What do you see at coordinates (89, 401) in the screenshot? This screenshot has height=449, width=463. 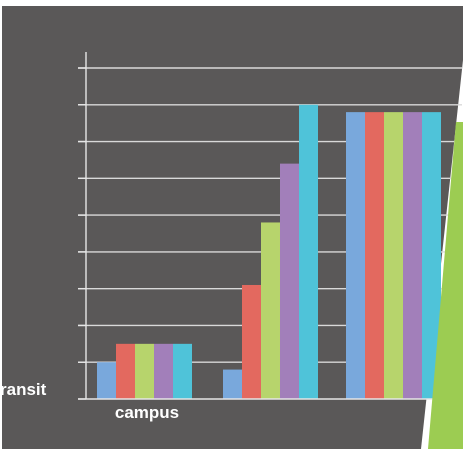 I see `category-labels: ransit campus` at bounding box center [89, 401].